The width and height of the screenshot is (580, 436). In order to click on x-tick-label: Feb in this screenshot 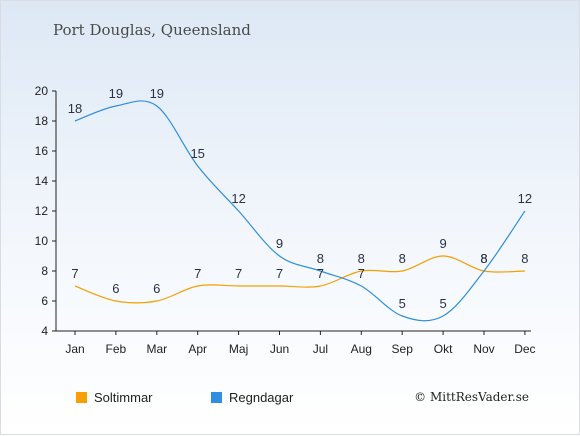, I will do `click(116, 349)`.